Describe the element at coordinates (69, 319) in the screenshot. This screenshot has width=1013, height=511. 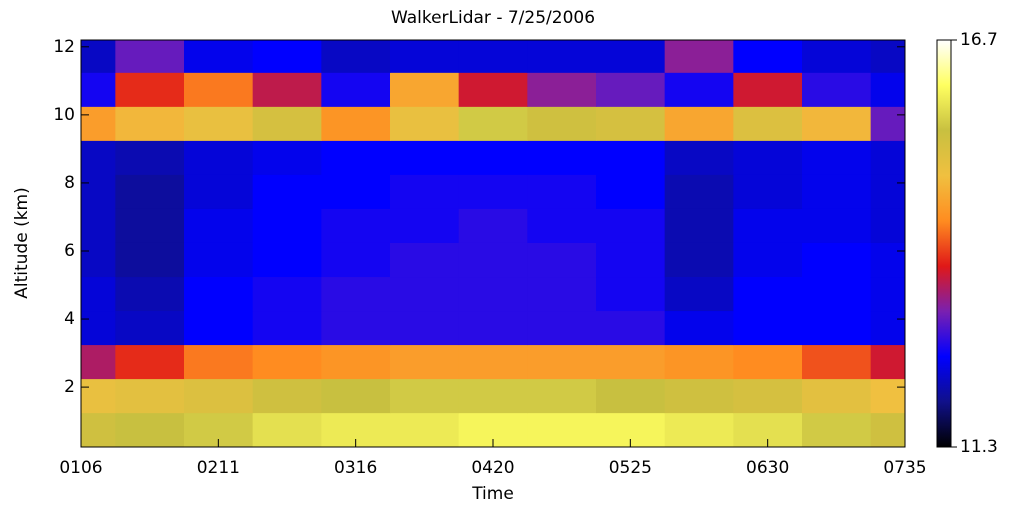
I see `y-tick-label: 4` at that location.